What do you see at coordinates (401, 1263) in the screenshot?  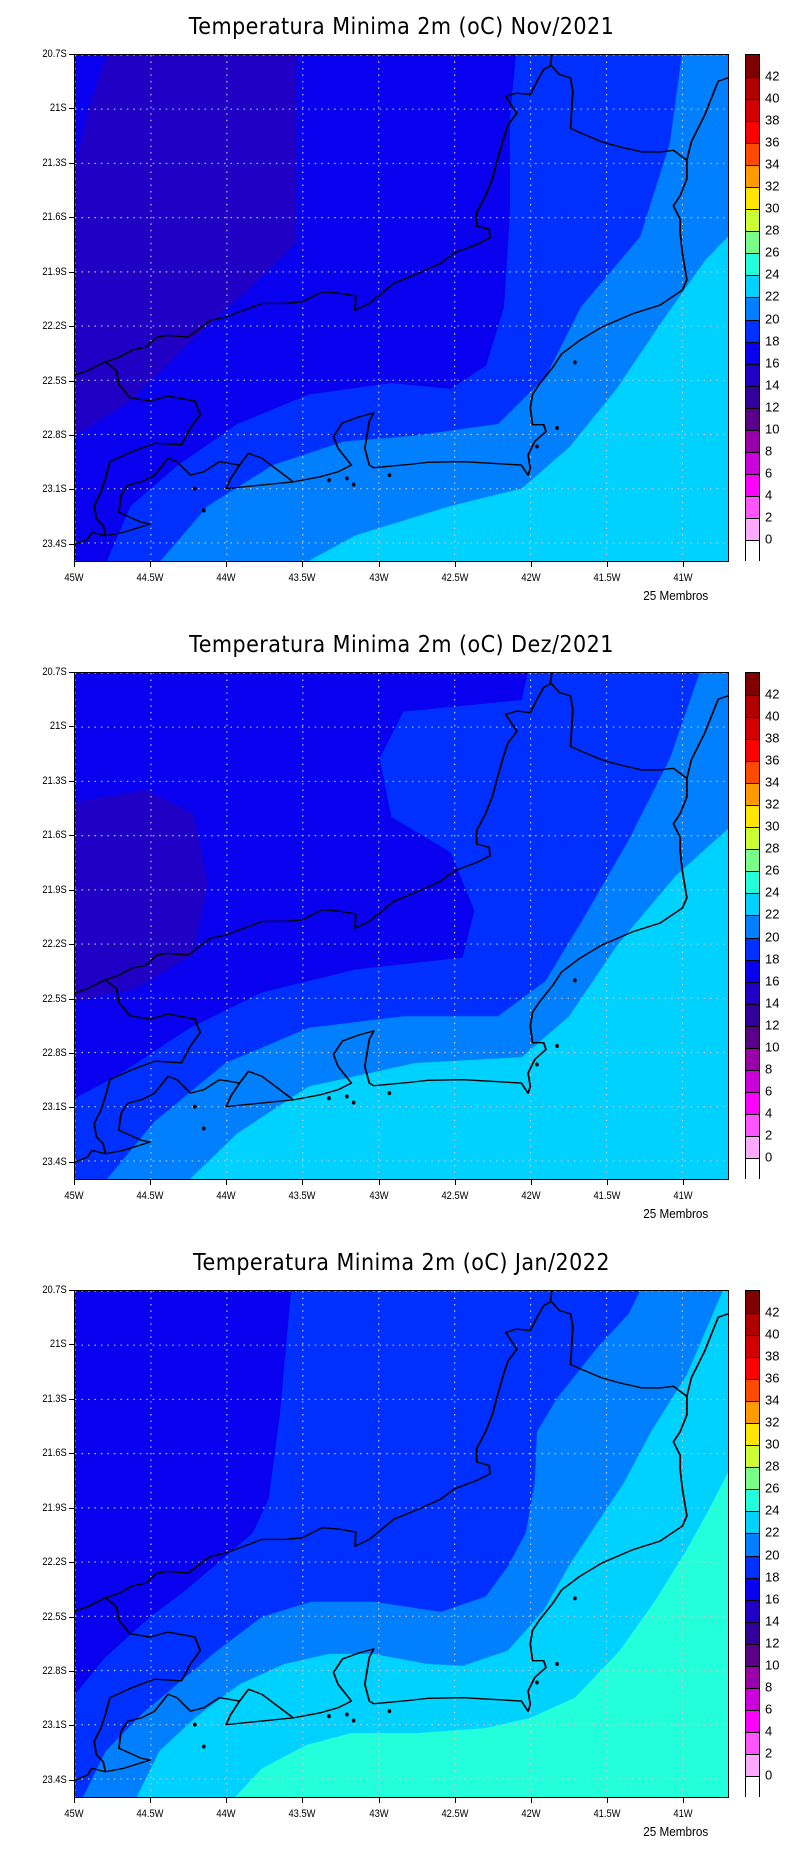 I see `chart-title: Temperatura Minima 2m (oC) Jan/2022` at bounding box center [401, 1263].